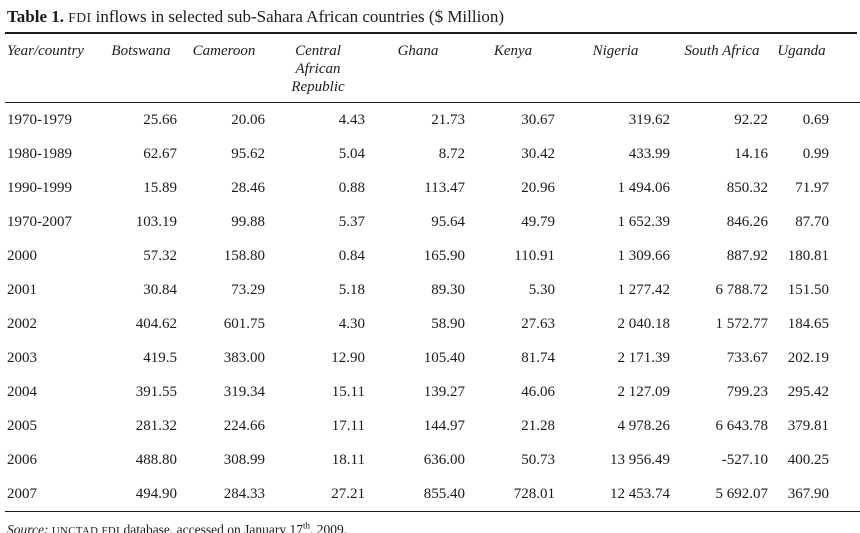 The height and width of the screenshot is (533, 860). What do you see at coordinates (321, 68) in the screenshot?
I see `column-header-central-african-republic: Central African Republic` at bounding box center [321, 68].